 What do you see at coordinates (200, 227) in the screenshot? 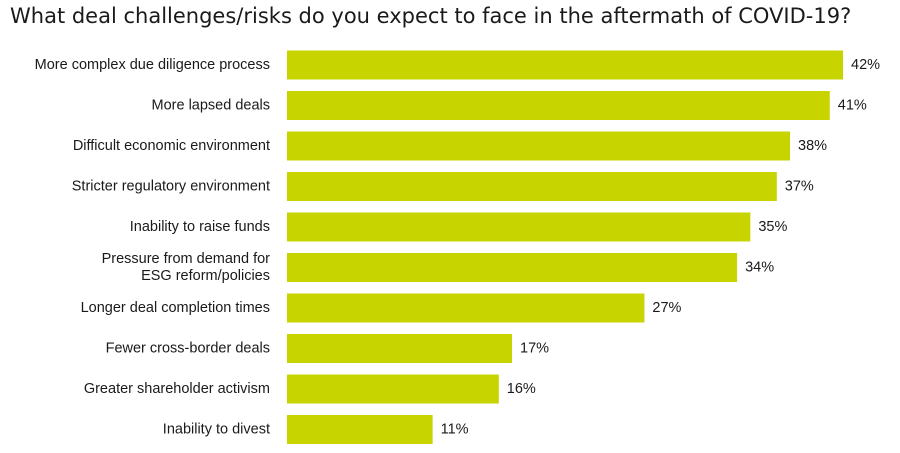
I see `category-label-5: Inability to raise funds` at bounding box center [200, 227].